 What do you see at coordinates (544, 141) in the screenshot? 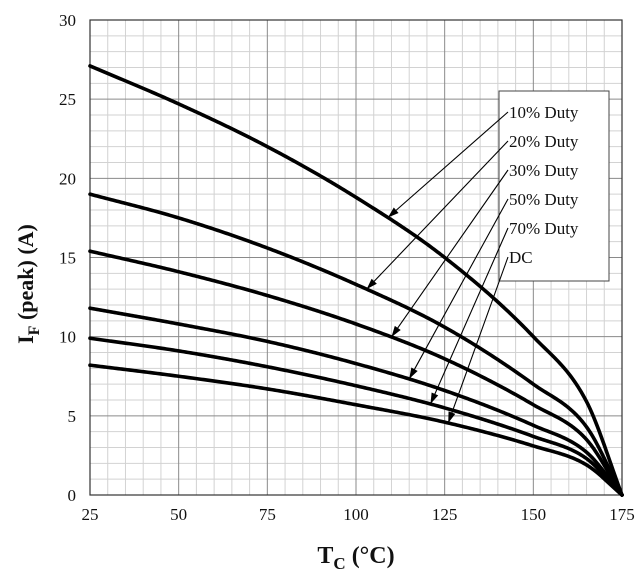
I see `legend-entry: 20% Duty` at bounding box center [544, 141].